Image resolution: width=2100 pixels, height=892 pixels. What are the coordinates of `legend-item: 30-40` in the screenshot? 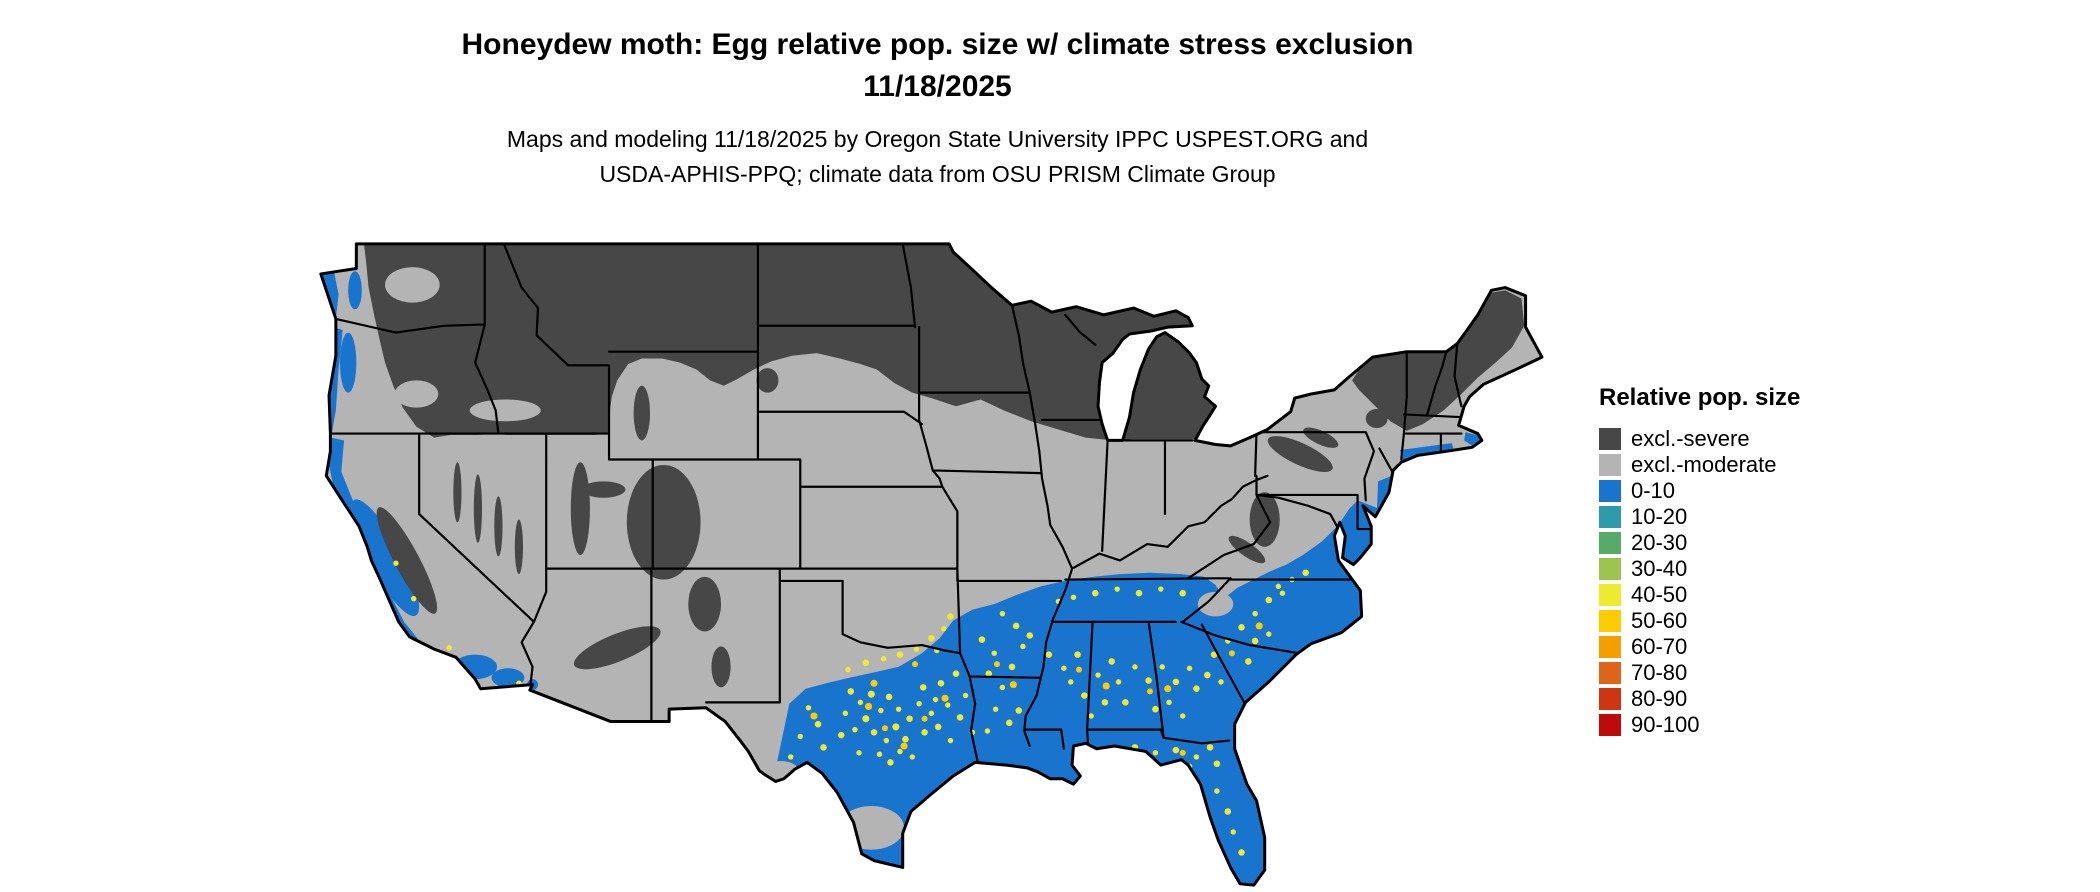 It's located at (1699, 569).